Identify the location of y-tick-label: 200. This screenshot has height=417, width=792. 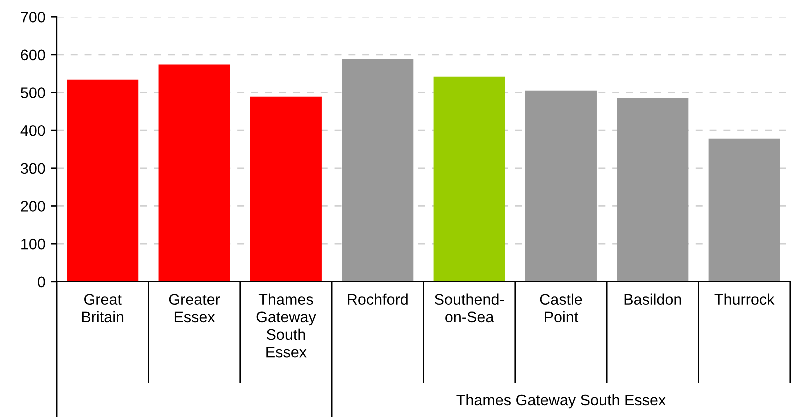
(33, 206).